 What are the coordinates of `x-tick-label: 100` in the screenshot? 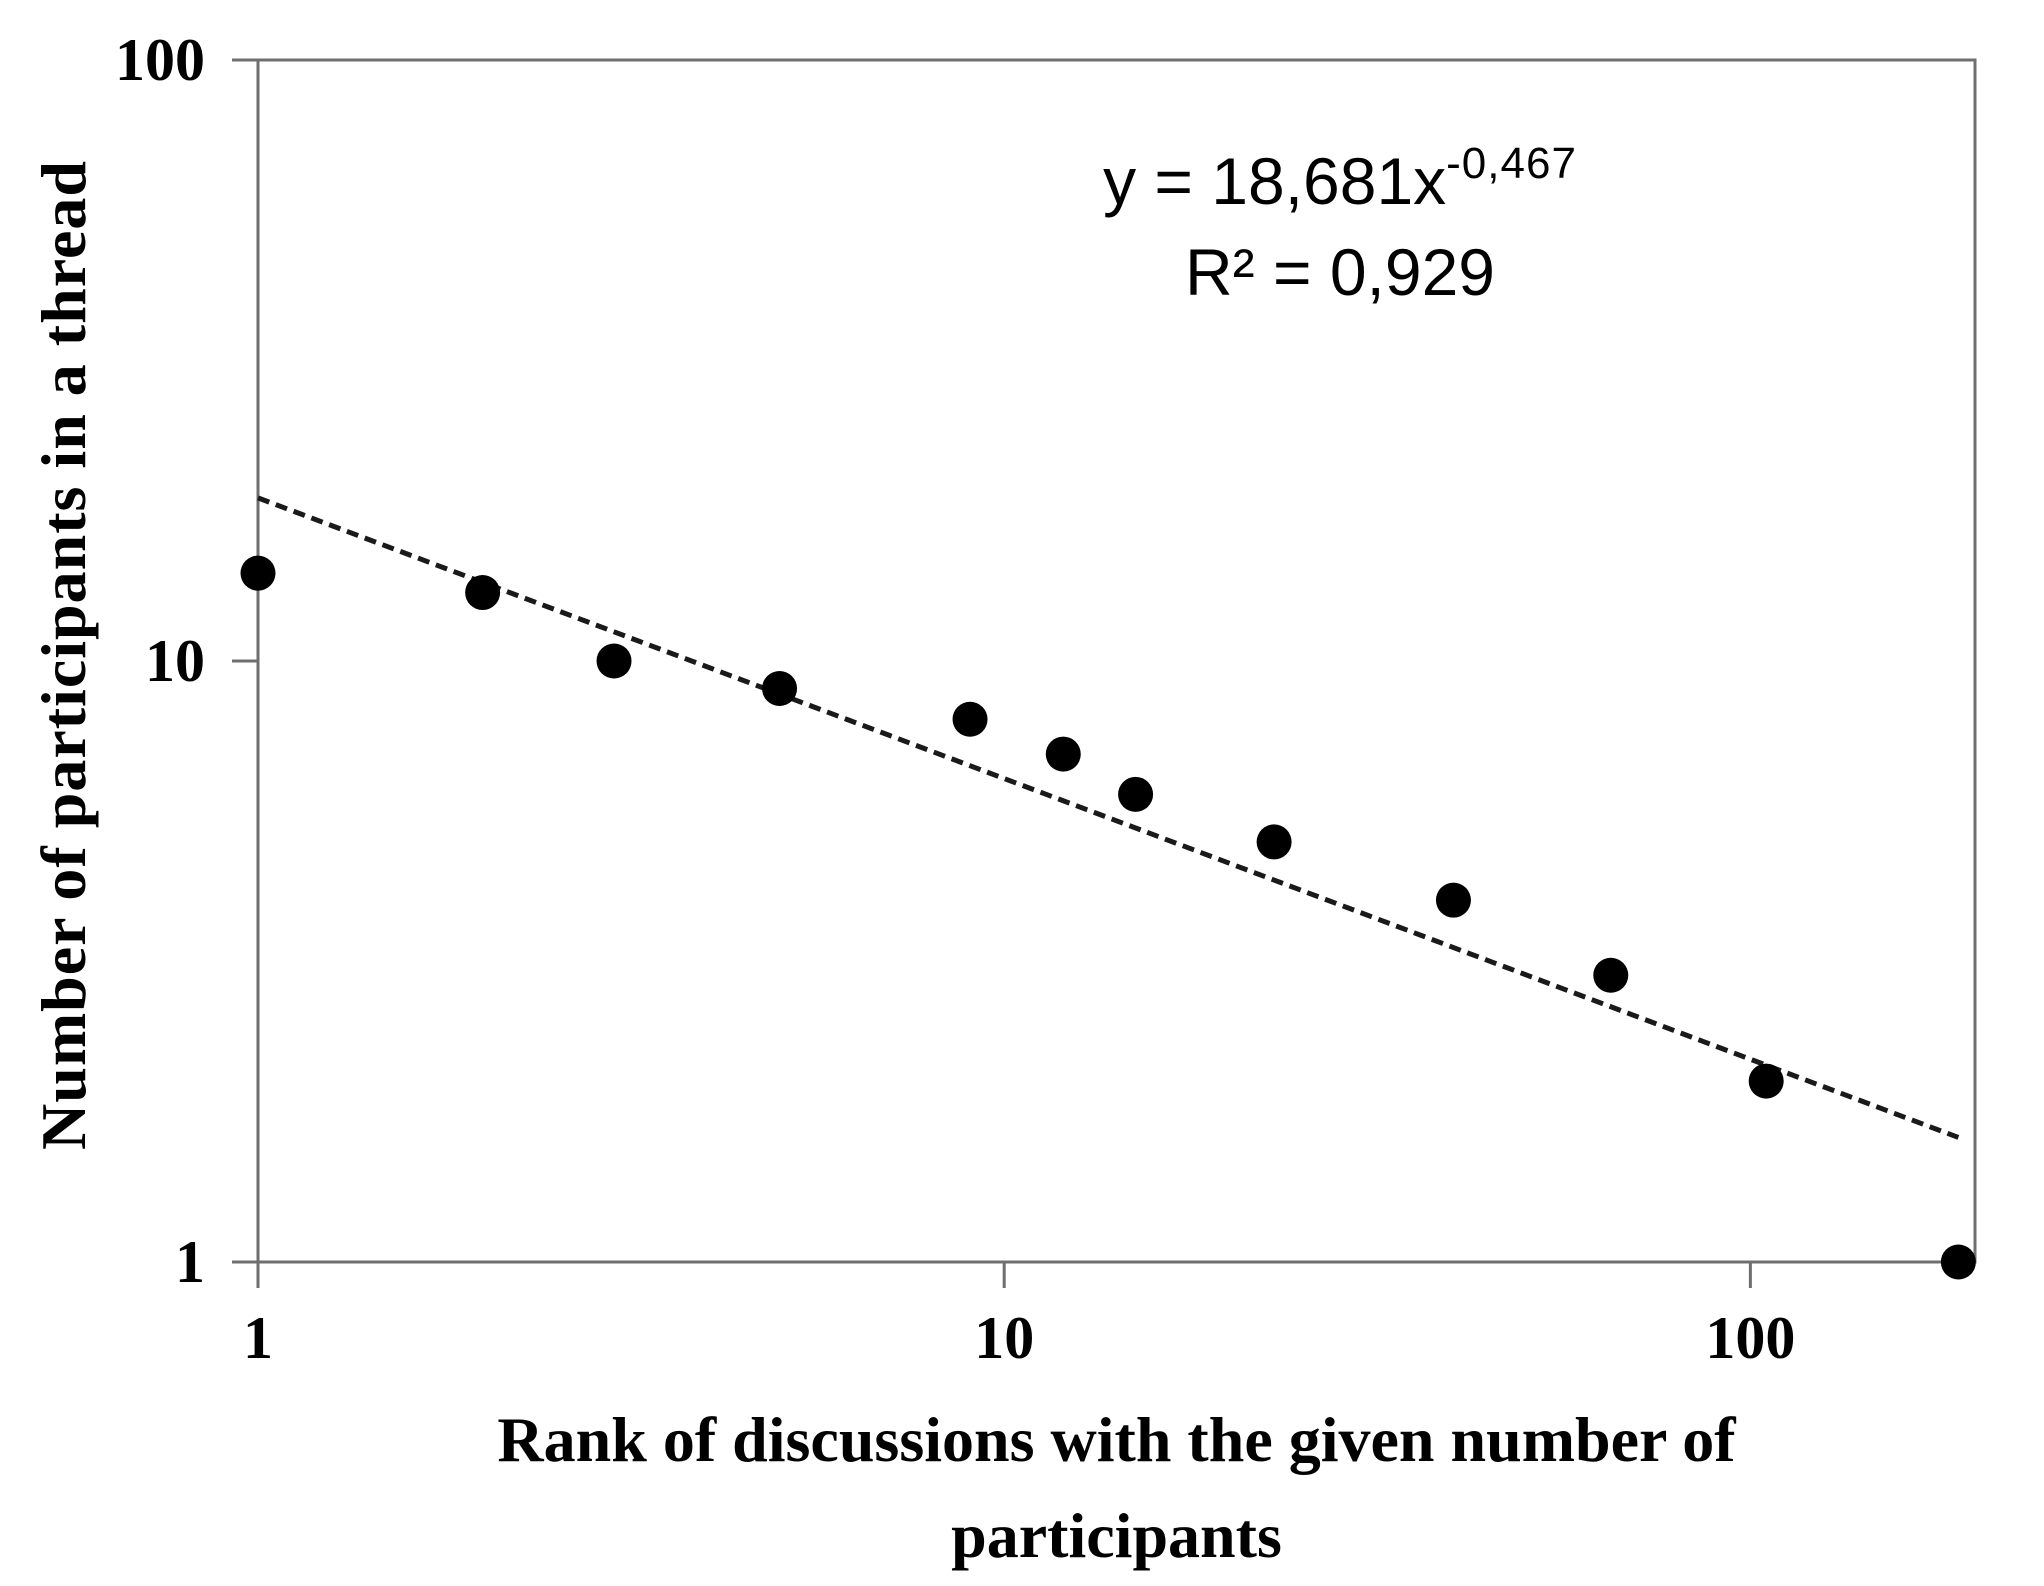 It's located at (1750, 1338).